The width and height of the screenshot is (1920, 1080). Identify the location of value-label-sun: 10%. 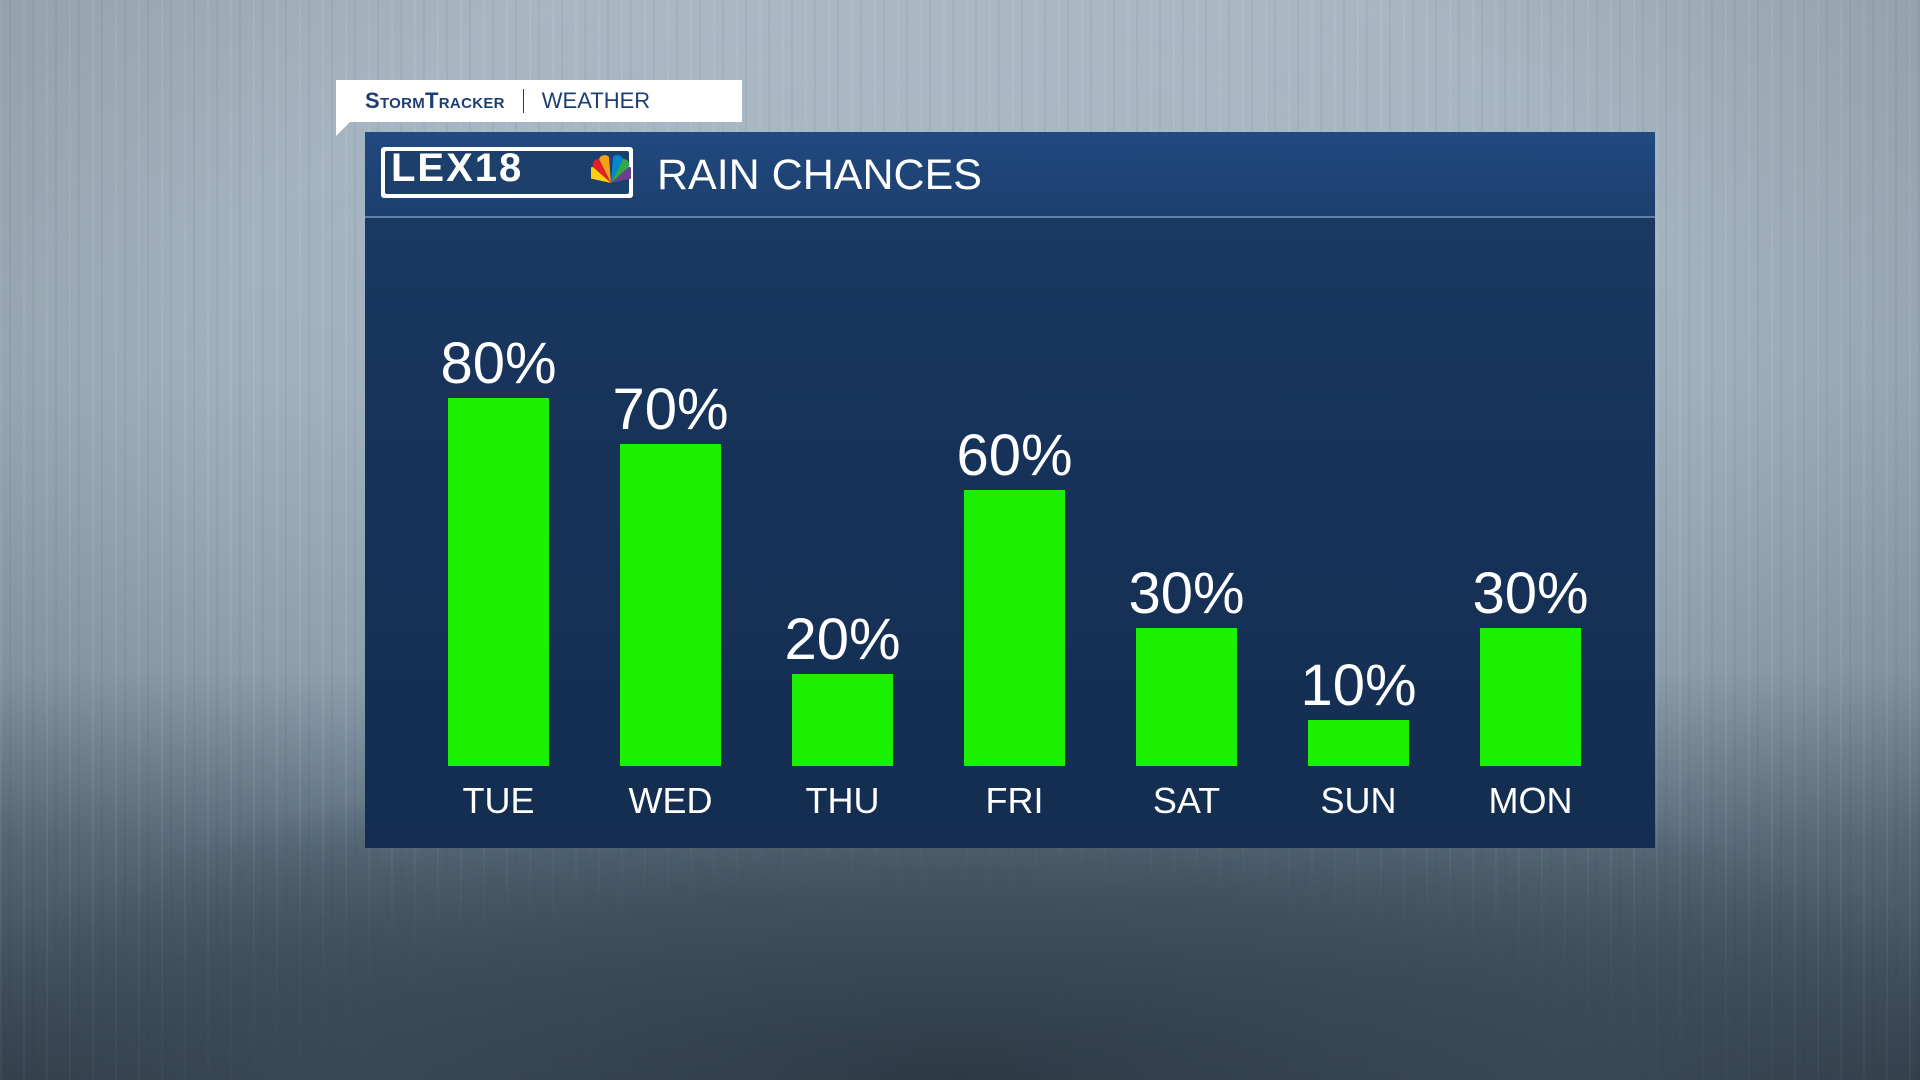
(1358, 685).